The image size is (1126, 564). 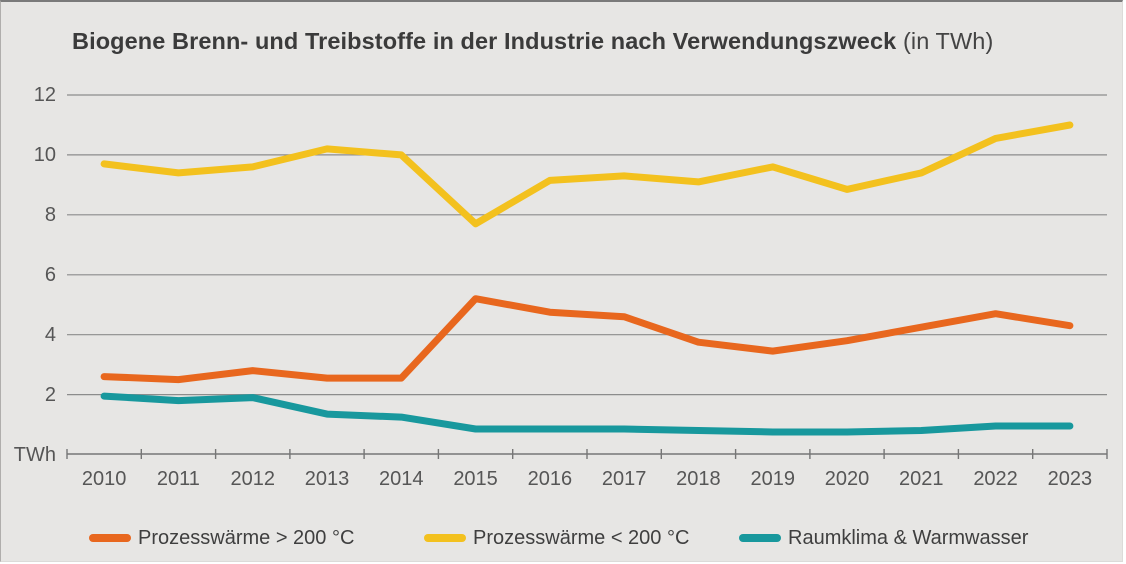 What do you see at coordinates (50, 394) in the screenshot?
I see `y-axis-label: 2` at bounding box center [50, 394].